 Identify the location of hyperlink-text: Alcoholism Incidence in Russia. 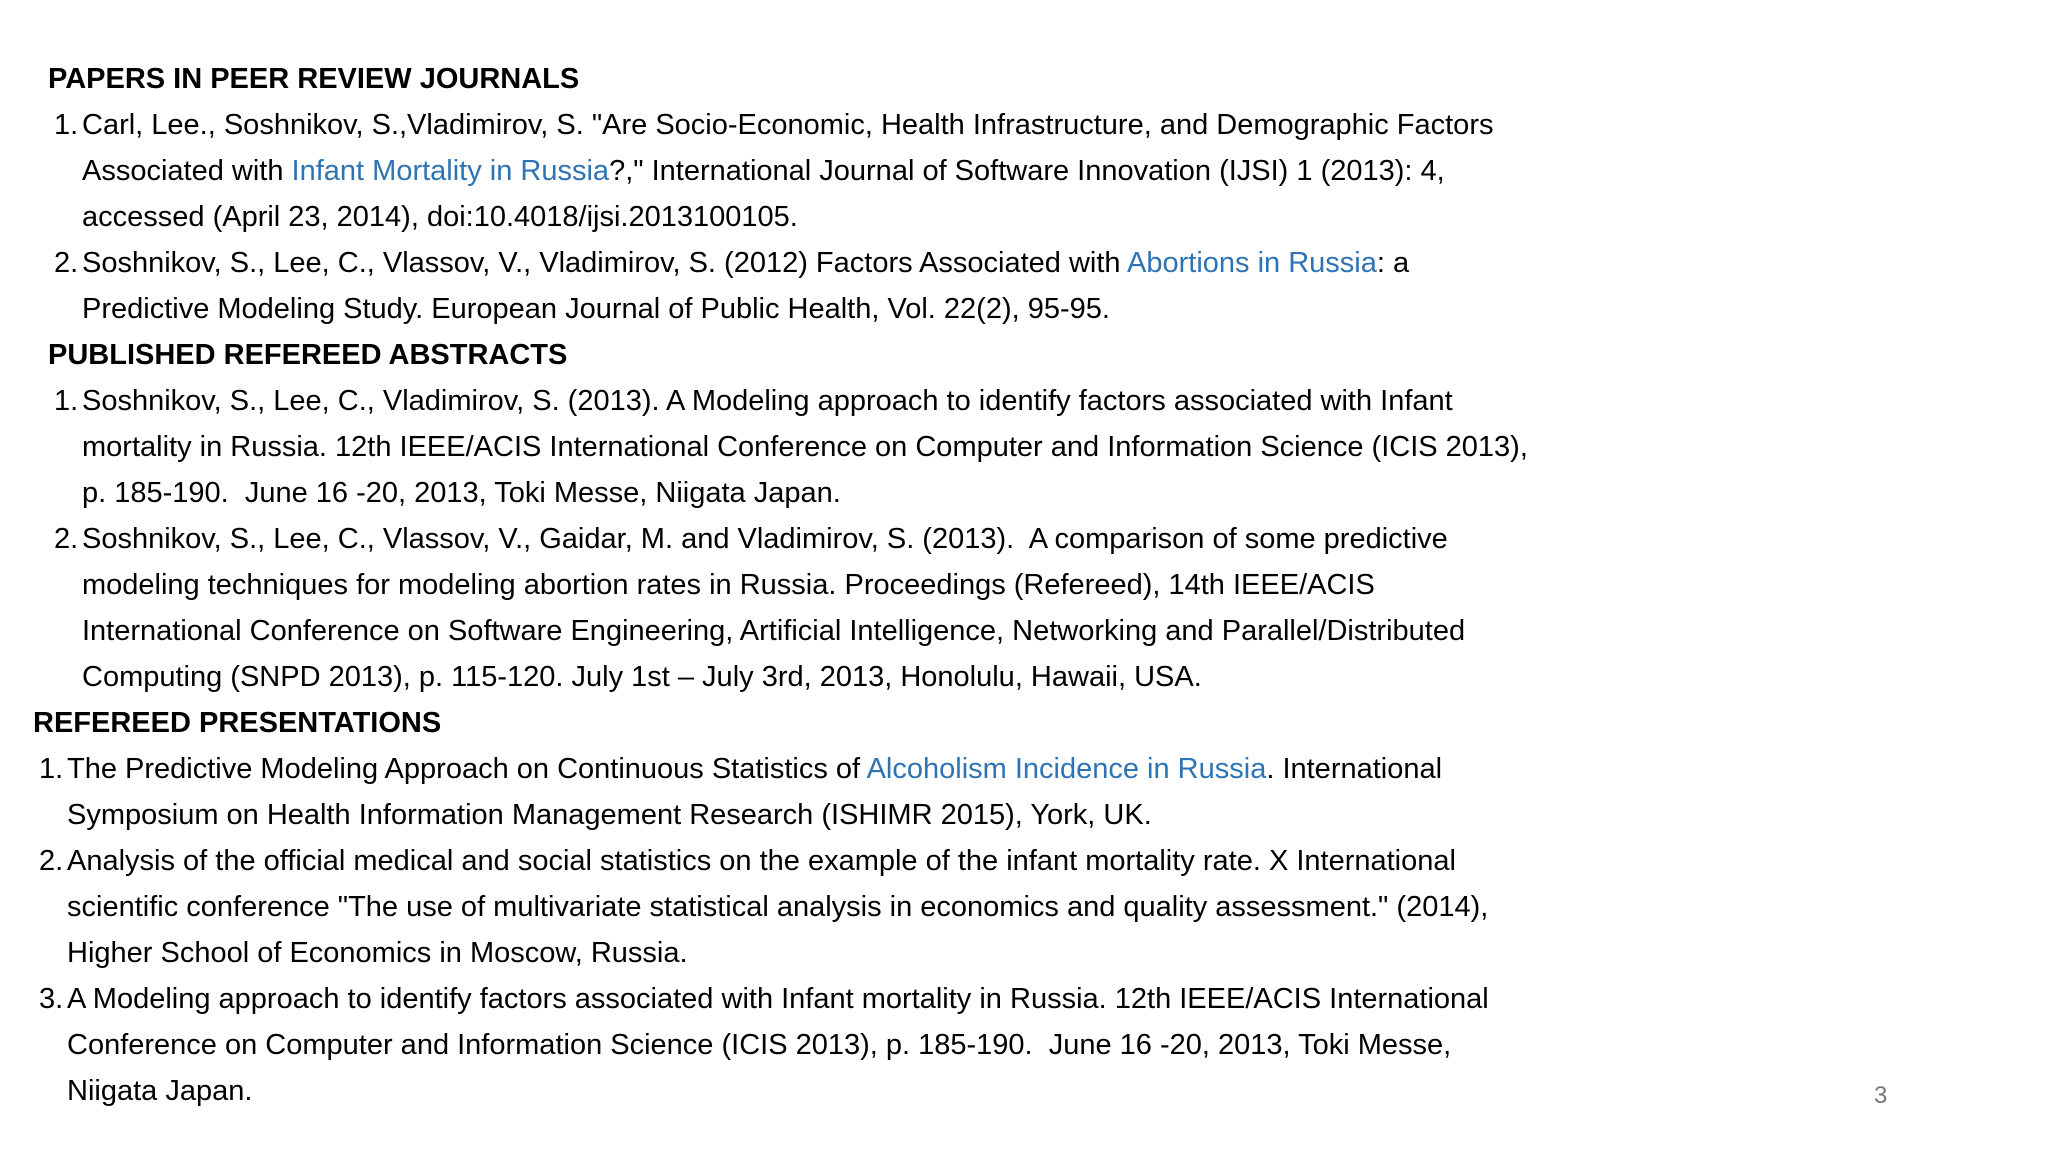
(1066, 769).